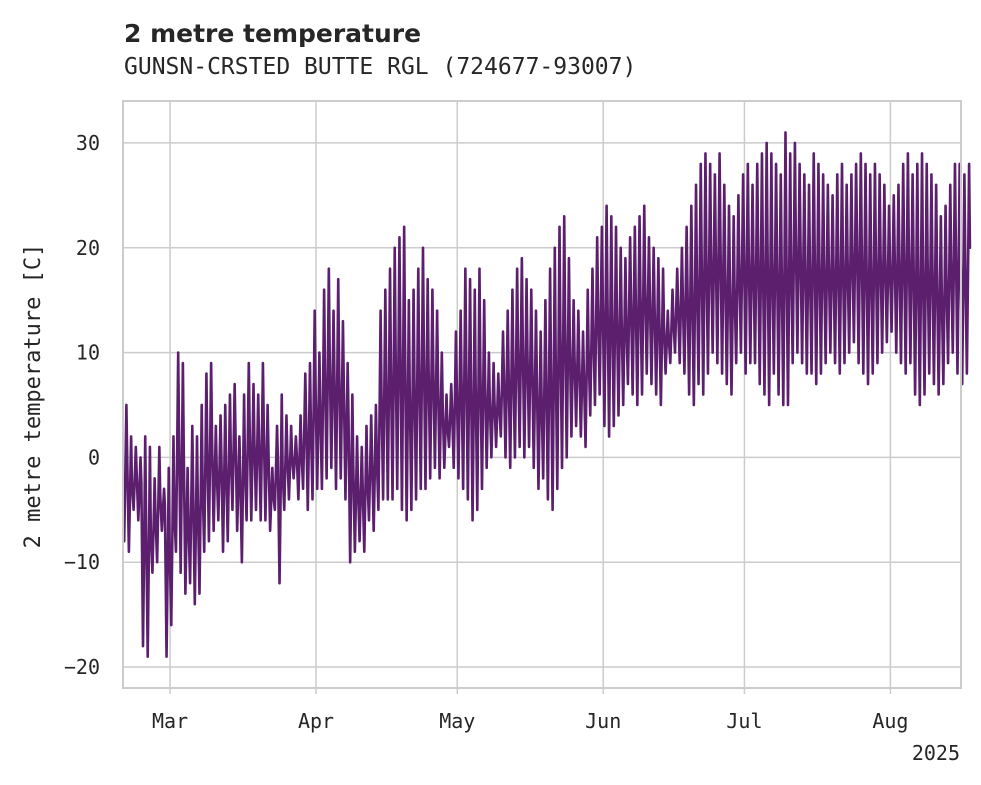  Describe the element at coordinates (94, 457) in the screenshot. I see `y-tick-label: 0` at that location.